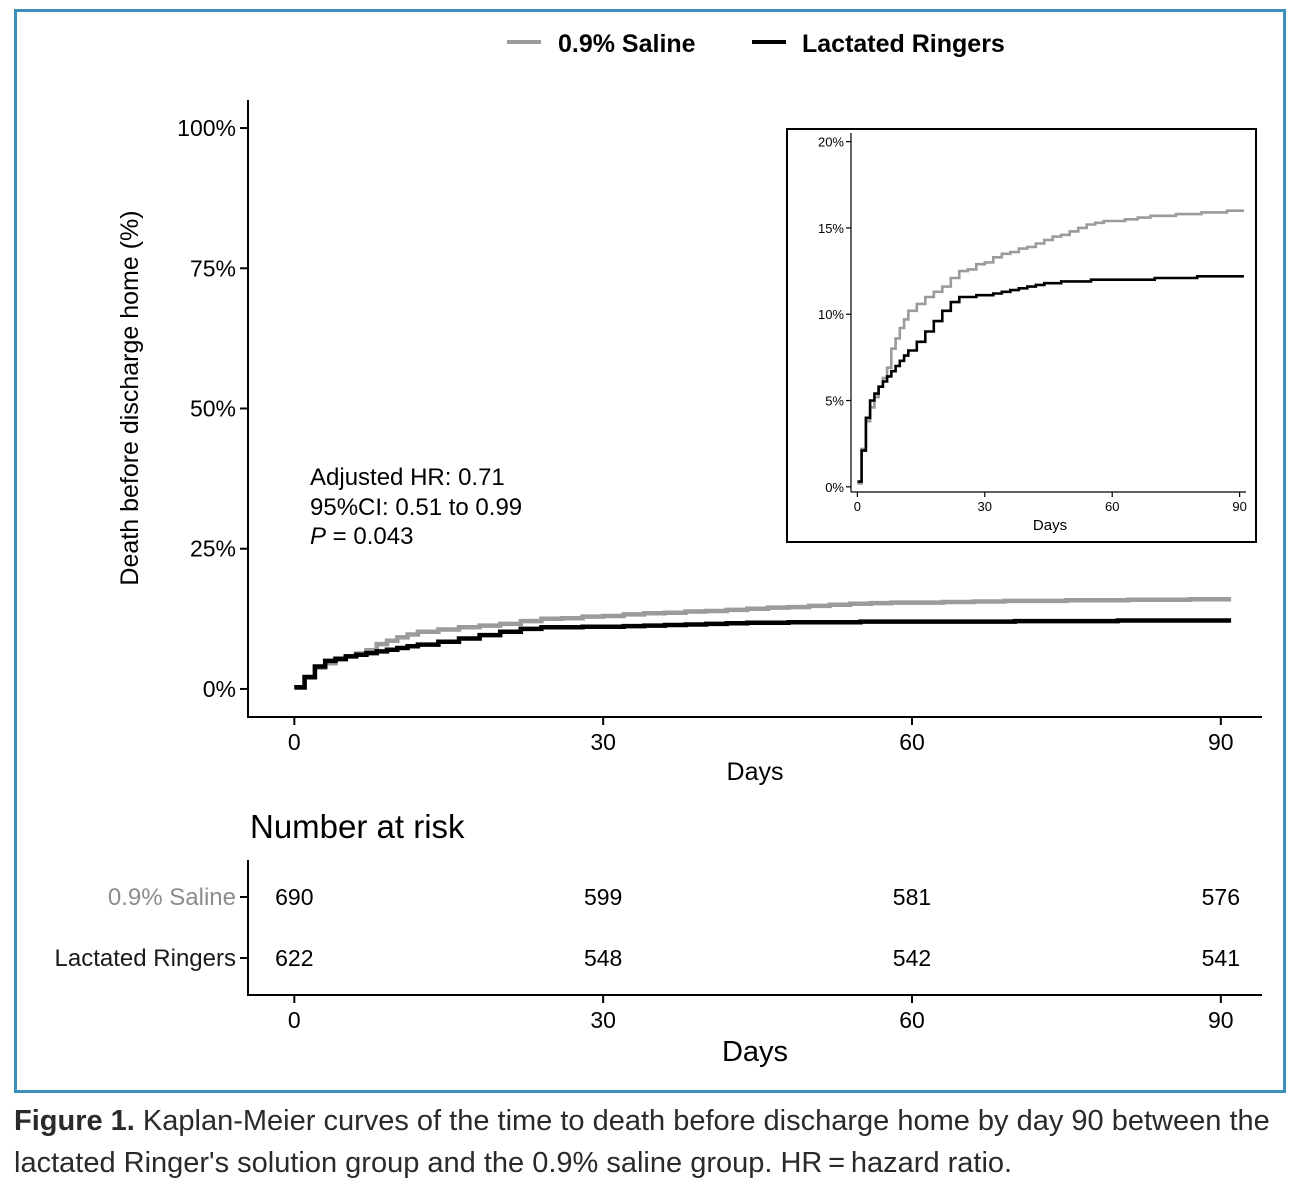 The height and width of the screenshot is (1204, 1300). I want to click on main-y-axis-label: Death before discharge home (%), so click(130, 397).